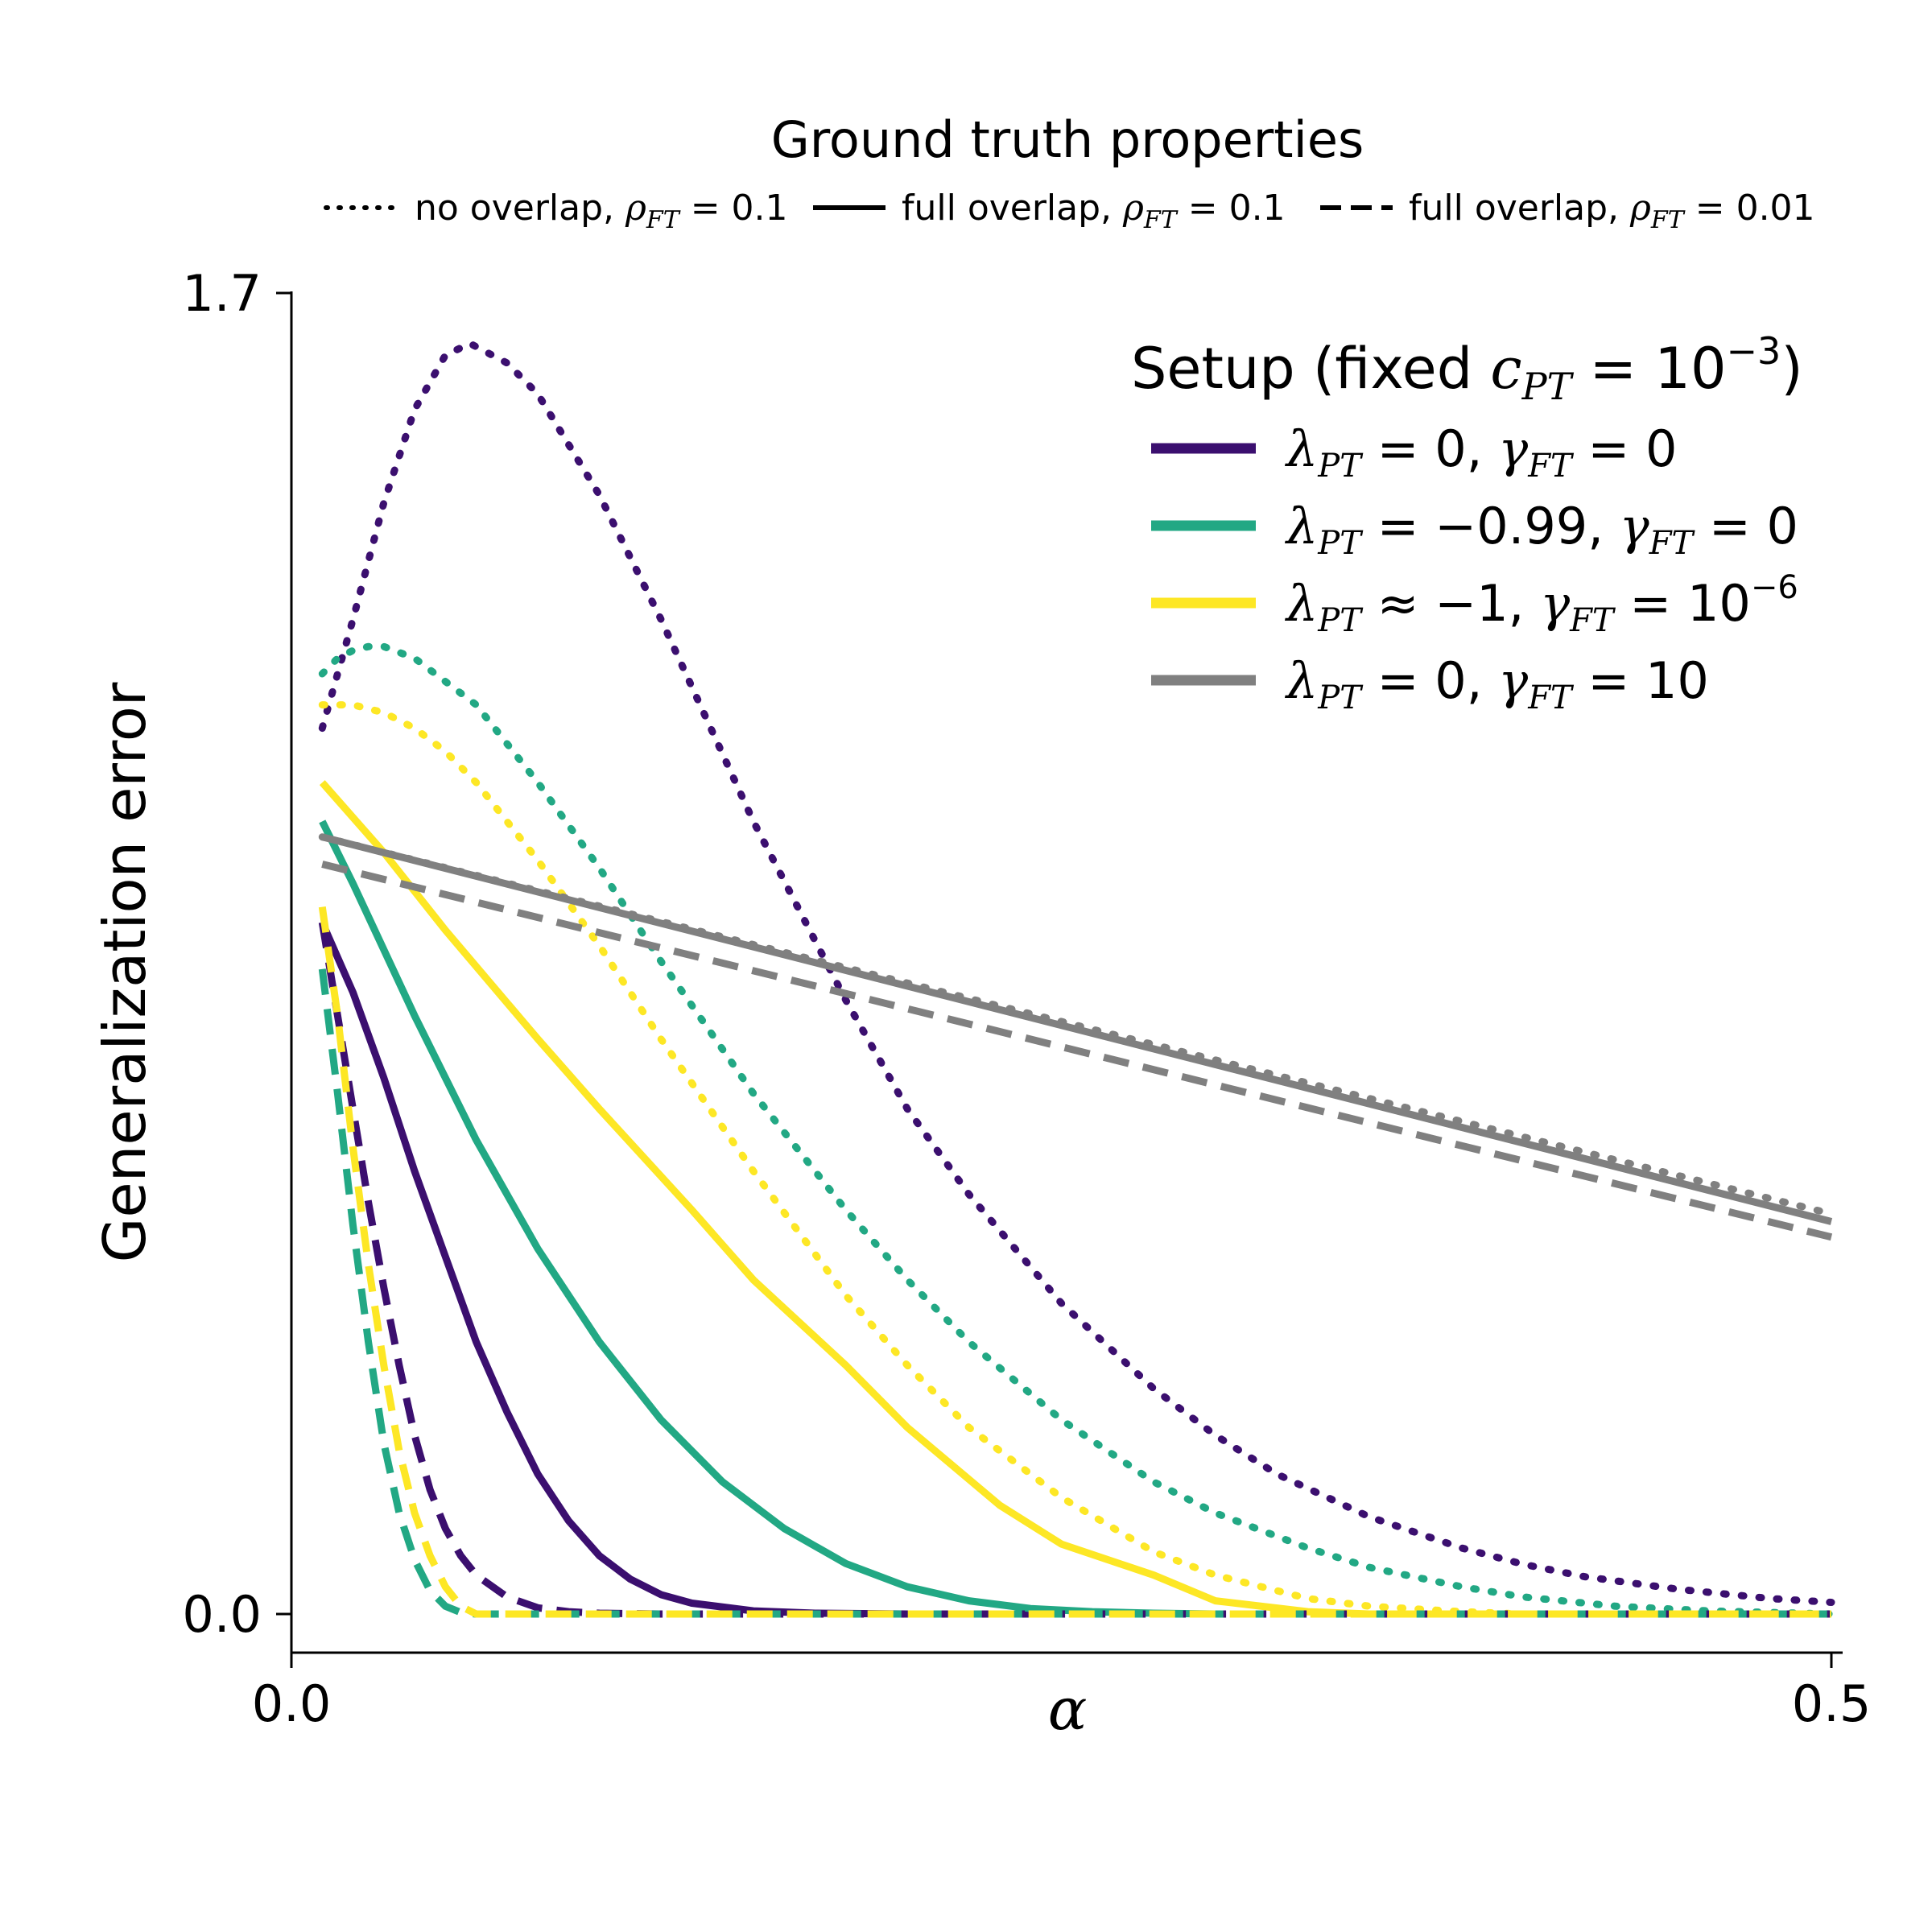 The height and width of the screenshot is (1932, 1932). What do you see at coordinates (125, 972) in the screenshot?
I see `y-axis-label: Generalization error` at bounding box center [125, 972].